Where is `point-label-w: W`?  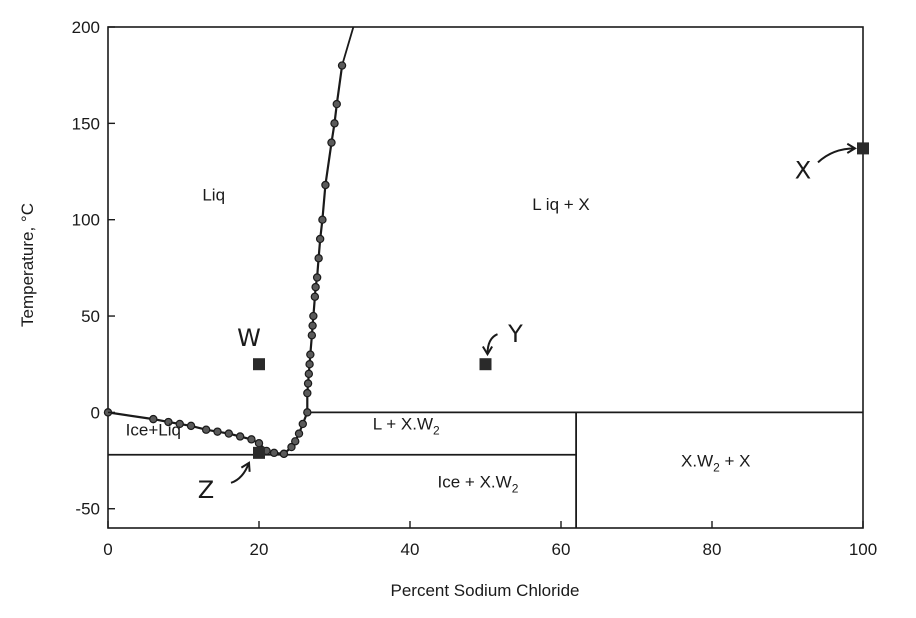 point-label-w: W is located at coordinates (249, 338).